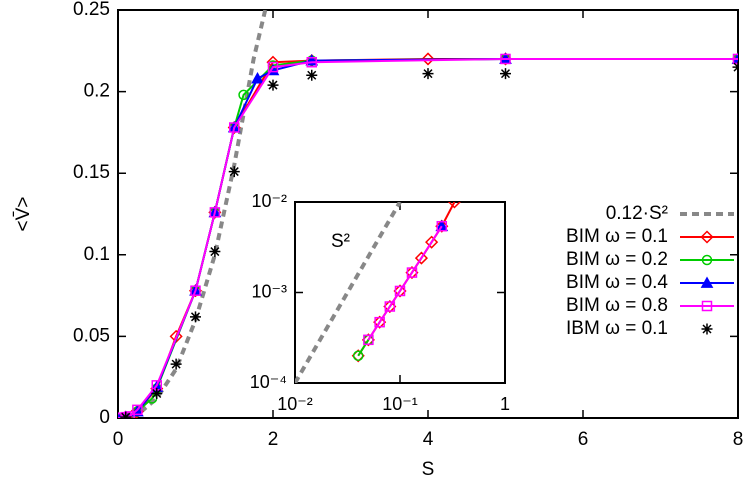 The height and width of the screenshot is (489, 747). Describe the element at coordinates (340, 241) in the screenshot. I see `annotation: S²` at that location.